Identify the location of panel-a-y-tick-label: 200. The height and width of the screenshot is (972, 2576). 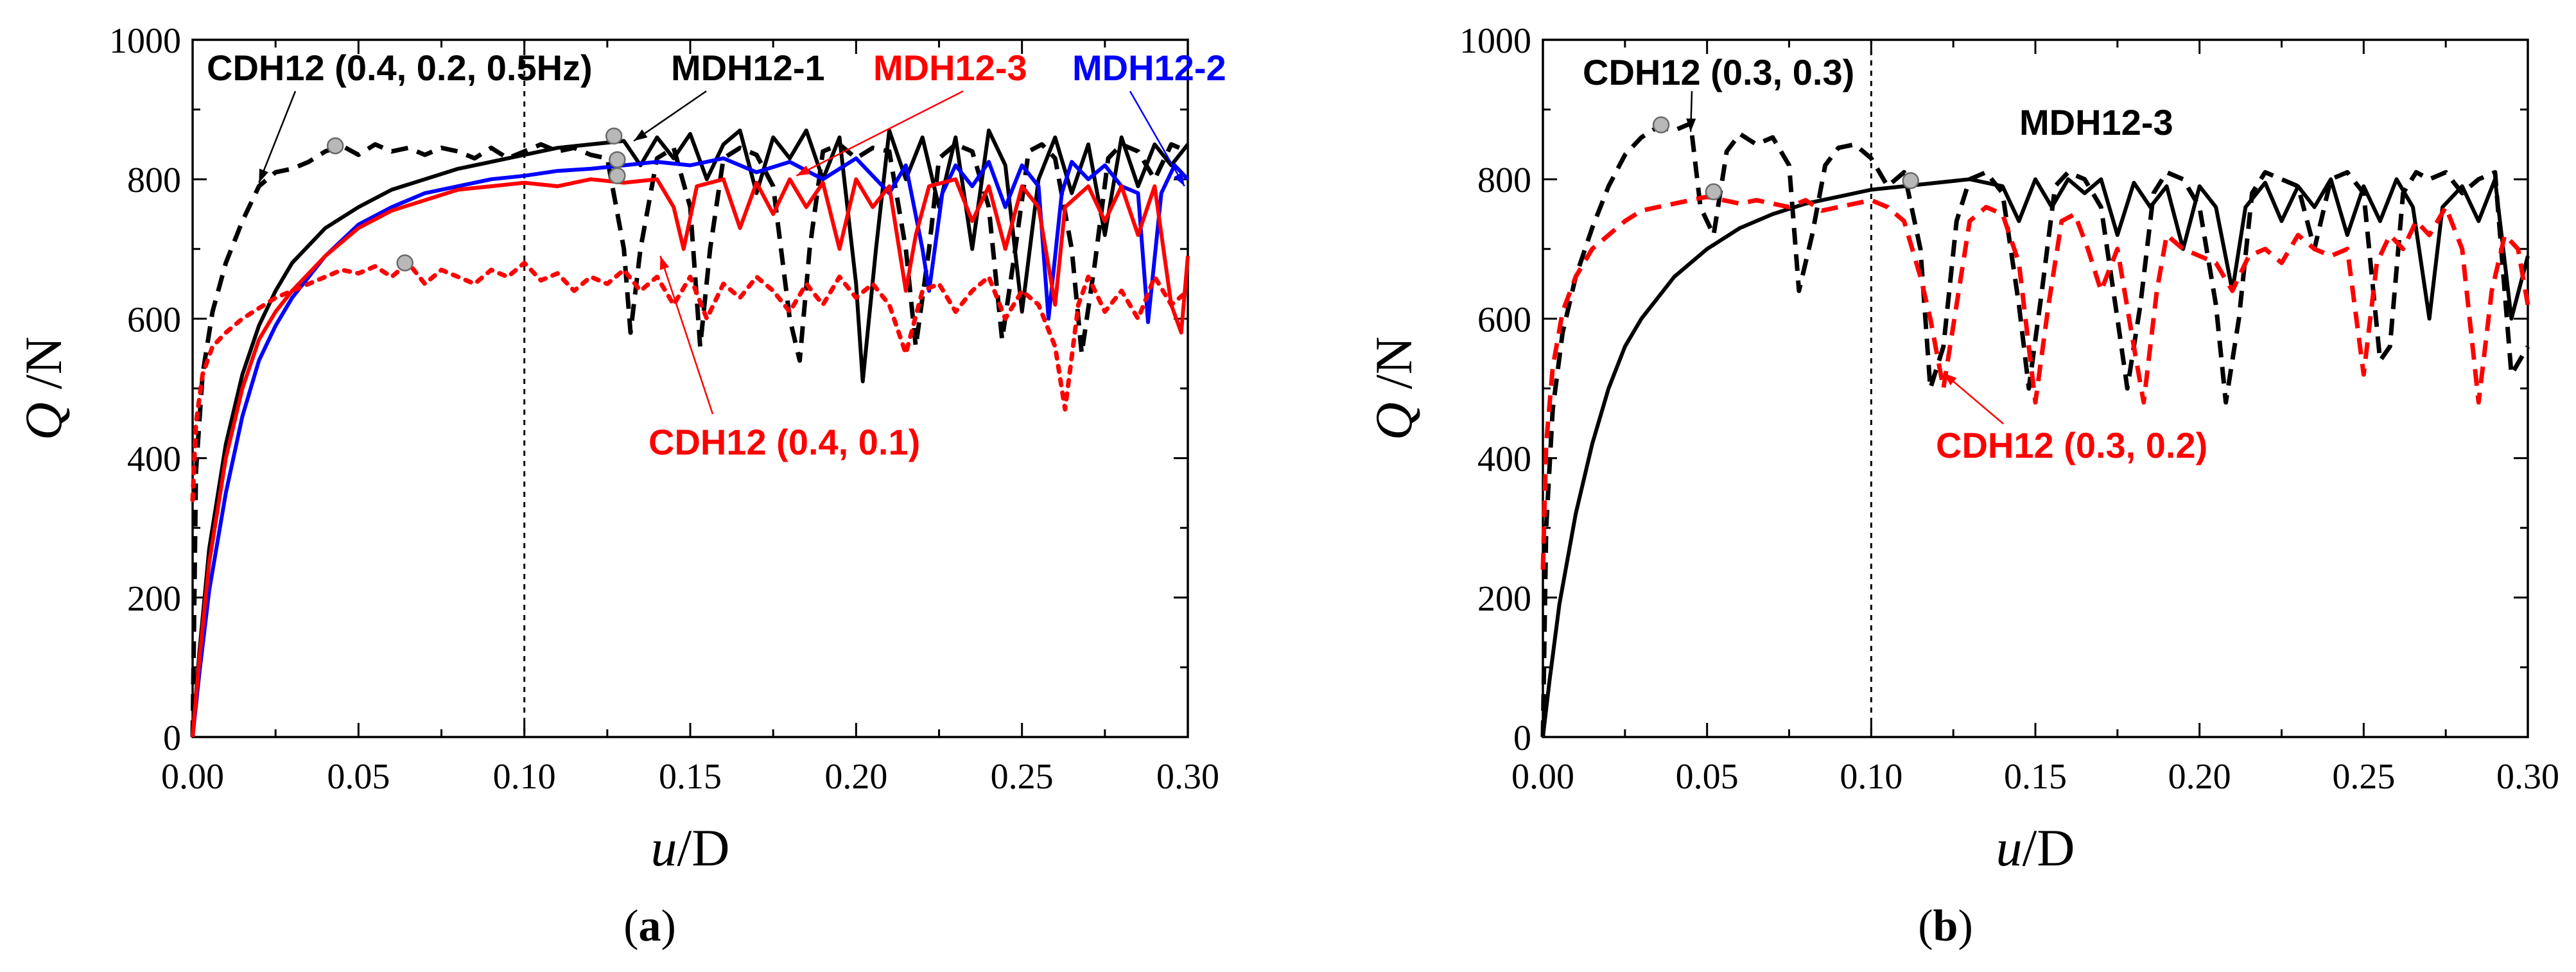
(154, 599).